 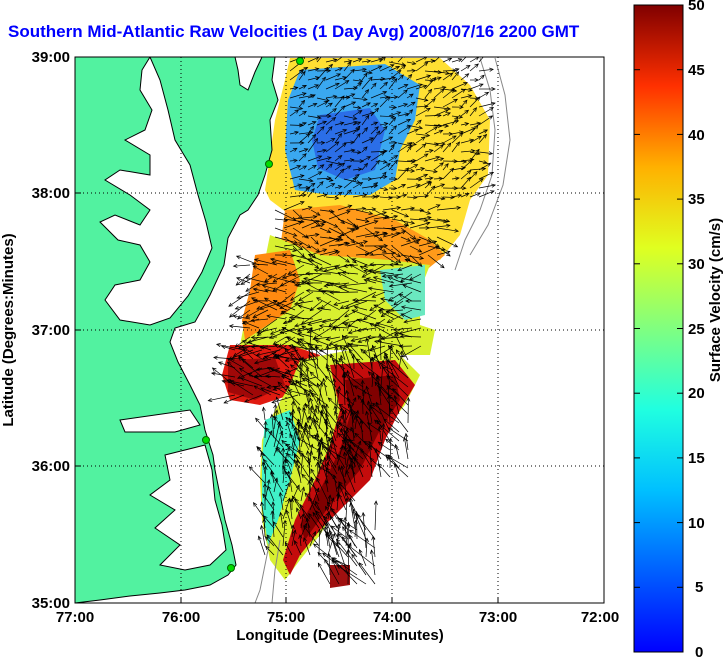 What do you see at coordinates (696, 7) in the screenshot?
I see `colorbar-tick-label: 50` at bounding box center [696, 7].